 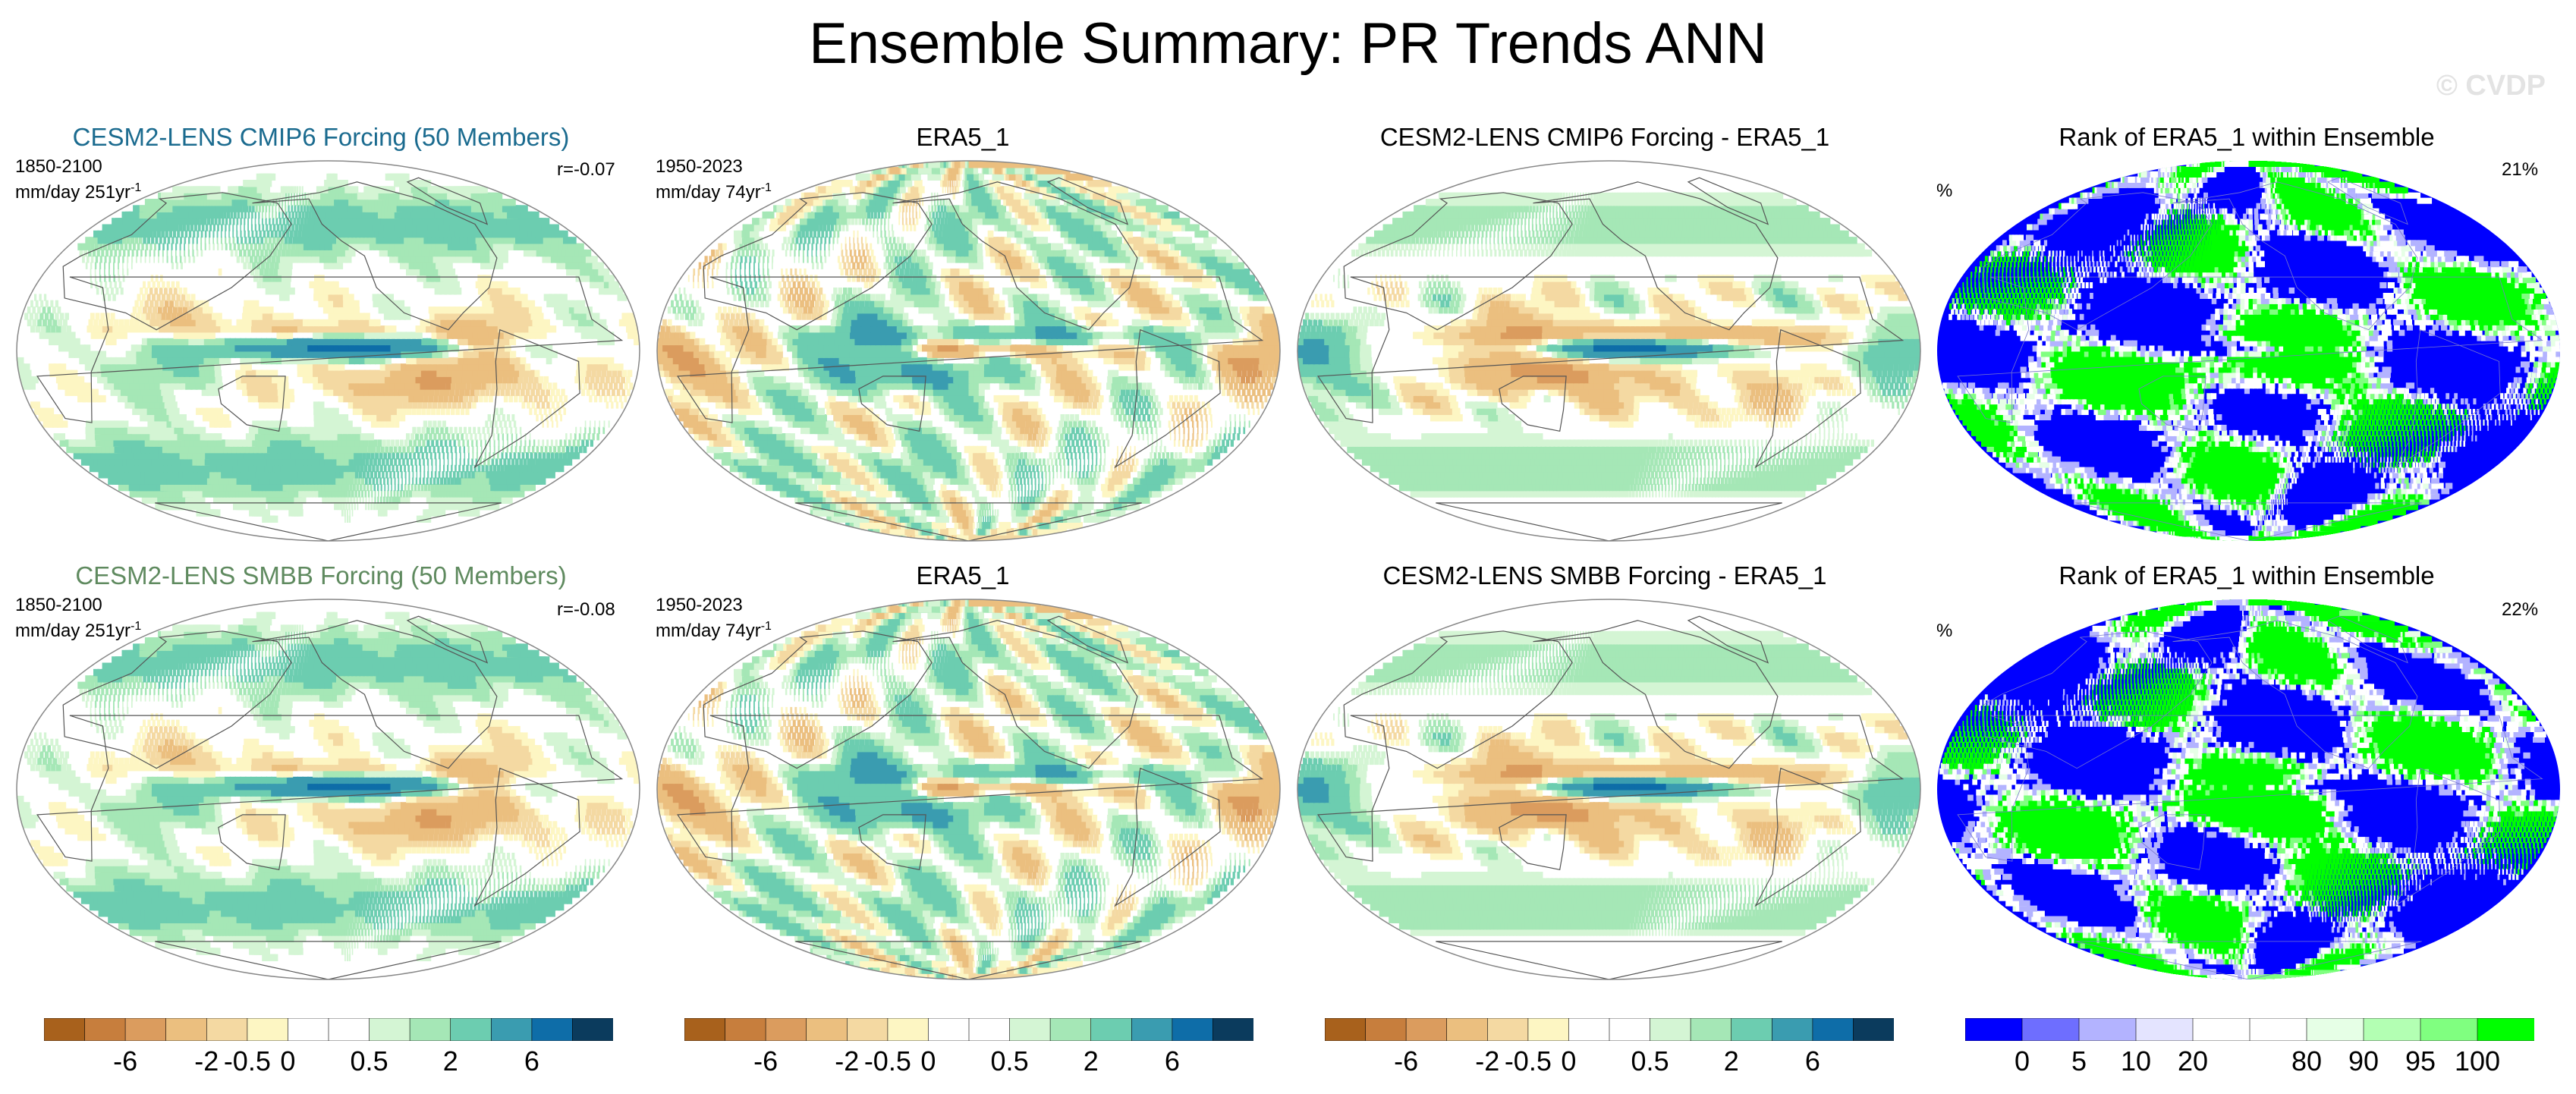 What do you see at coordinates (586, 170) in the screenshot?
I see `correlation-label: r=-0.07` at bounding box center [586, 170].